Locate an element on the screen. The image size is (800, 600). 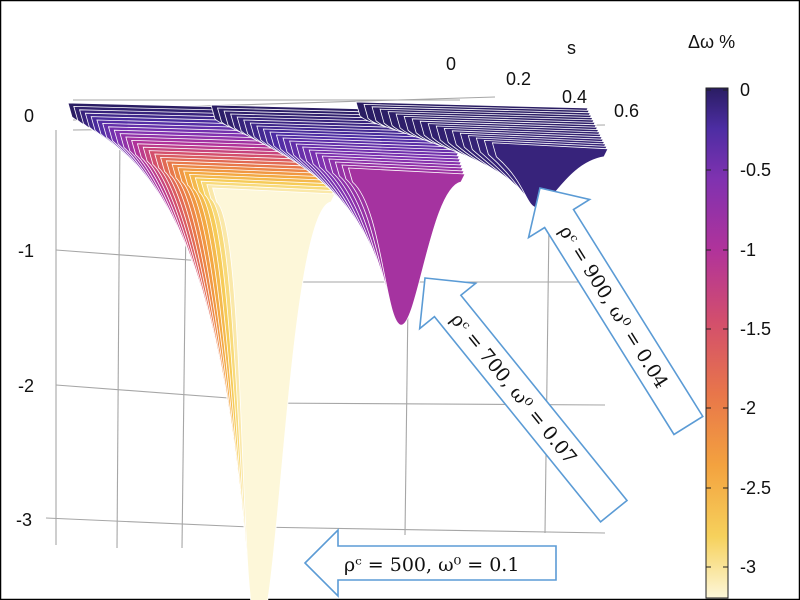
annotation-text: ρᶜ = 900, ω⁰ = 0.04 is located at coordinates (613, 307).